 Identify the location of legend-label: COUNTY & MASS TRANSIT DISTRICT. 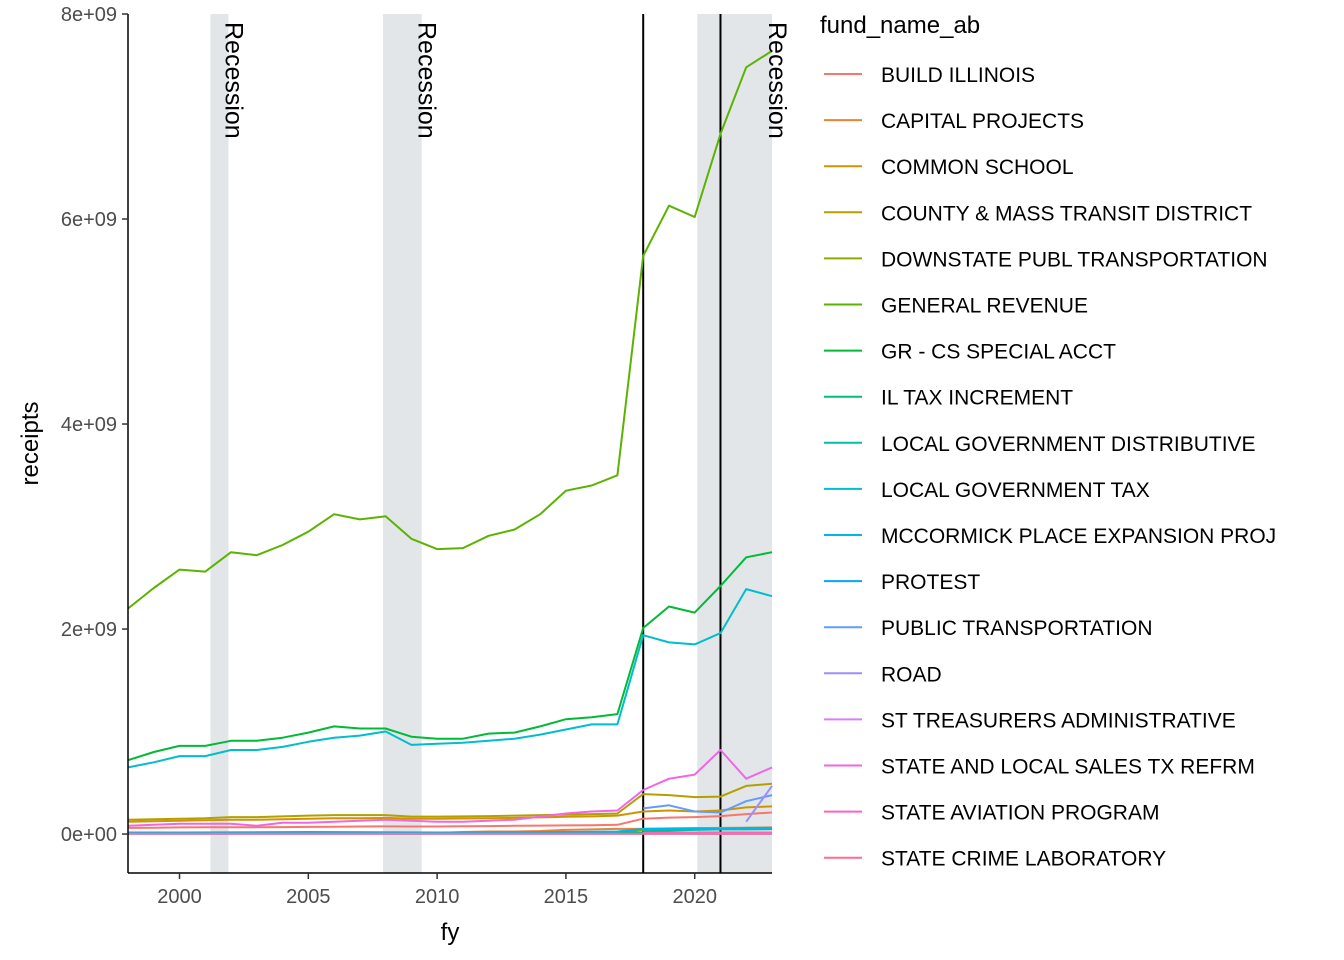
(1066, 213).